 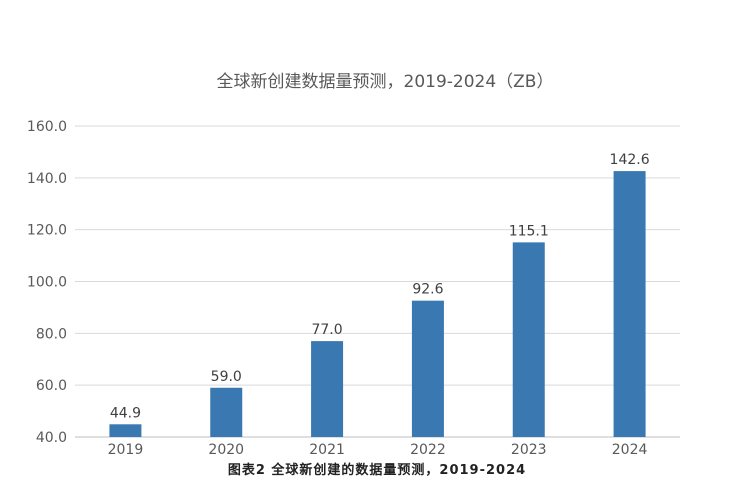 What do you see at coordinates (427, 290) in the screenshot?
I see `data-label: 92.6` at bounding box center [427, 290].